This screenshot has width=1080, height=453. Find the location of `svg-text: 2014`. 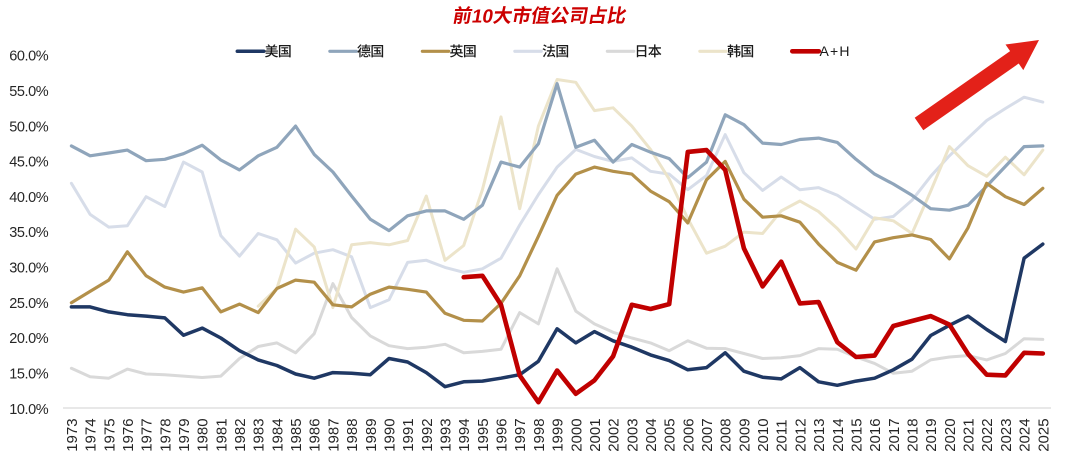

svg-text: 2014 is located at coordinates (838, 434).